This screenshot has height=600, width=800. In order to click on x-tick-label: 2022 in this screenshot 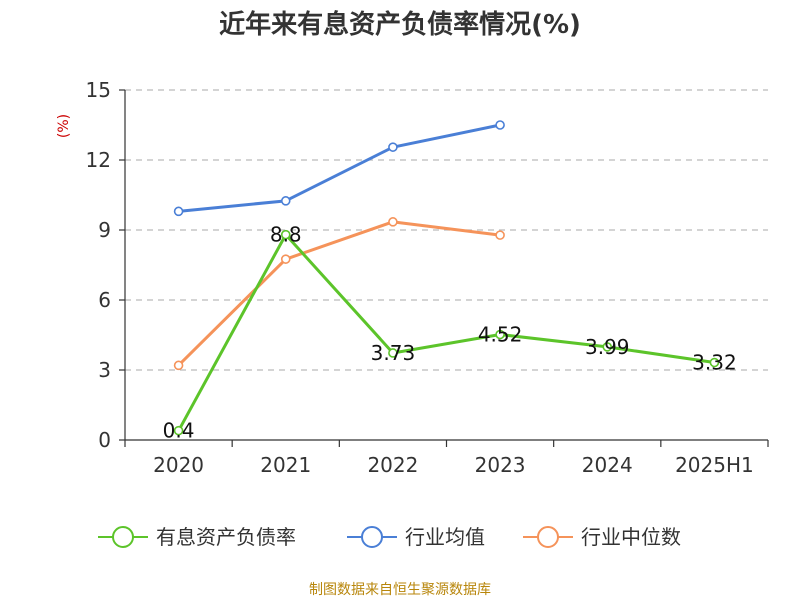, I will do `click(392, 465)`.